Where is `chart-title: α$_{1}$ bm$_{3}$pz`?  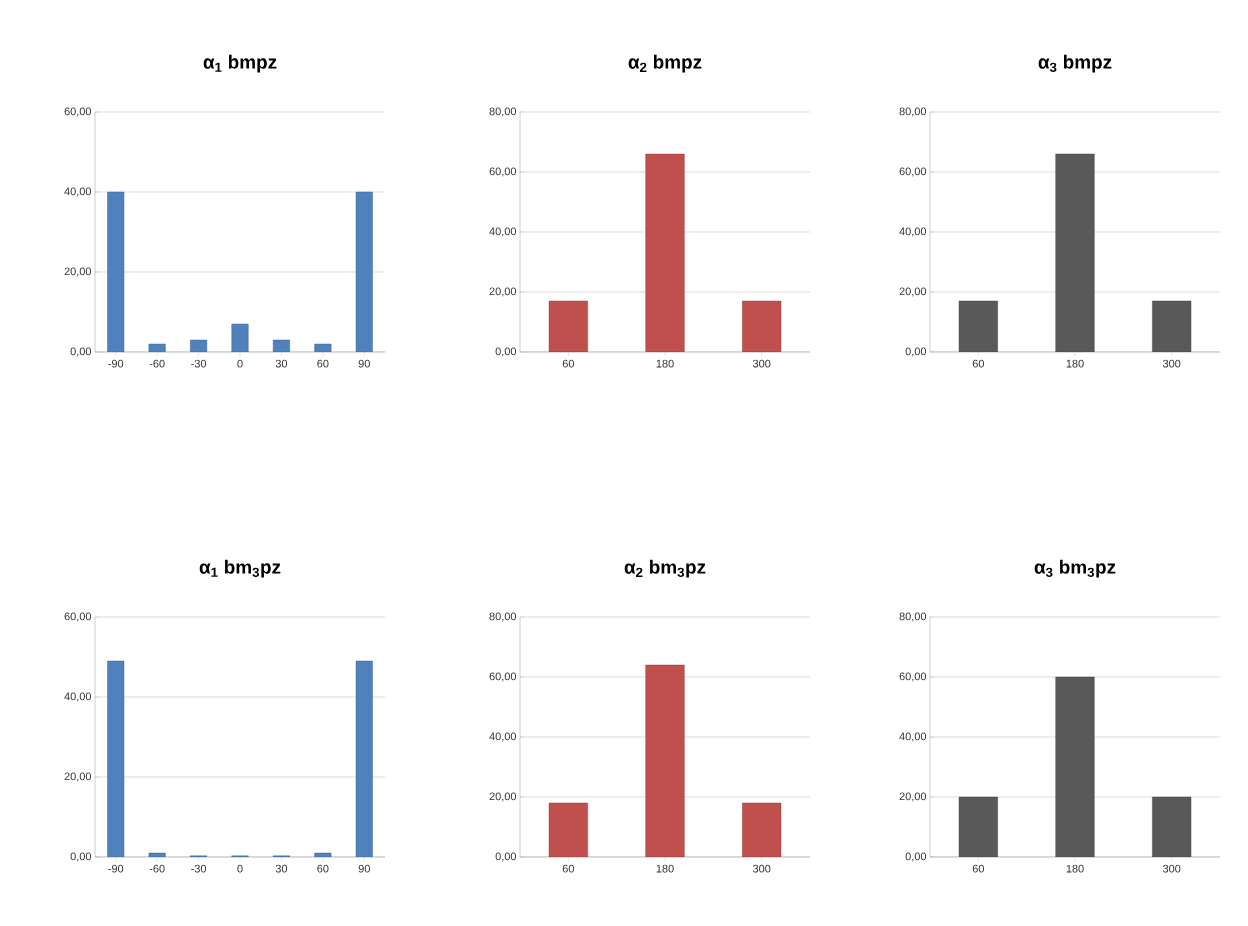 chart-title: α$_{1}$ bm$_{3}$pz is located at coordinates (240, 568).